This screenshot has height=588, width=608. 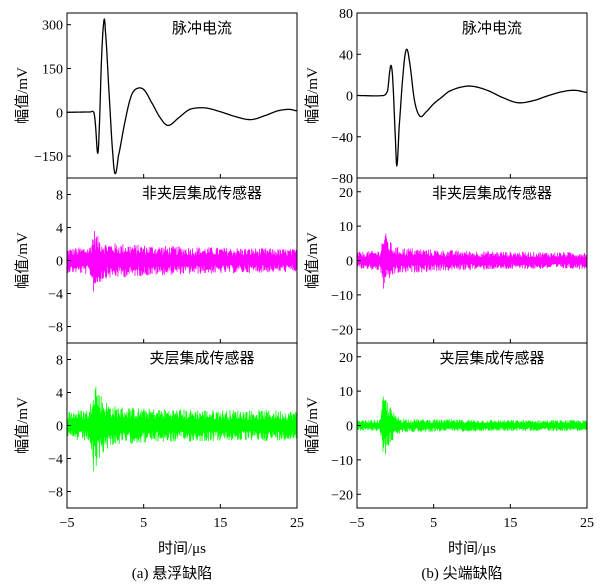 What do you see at coordinates (346, 14) in the screenshot?
I see `y-tick-label: 80` at bounding box center [346, 14].